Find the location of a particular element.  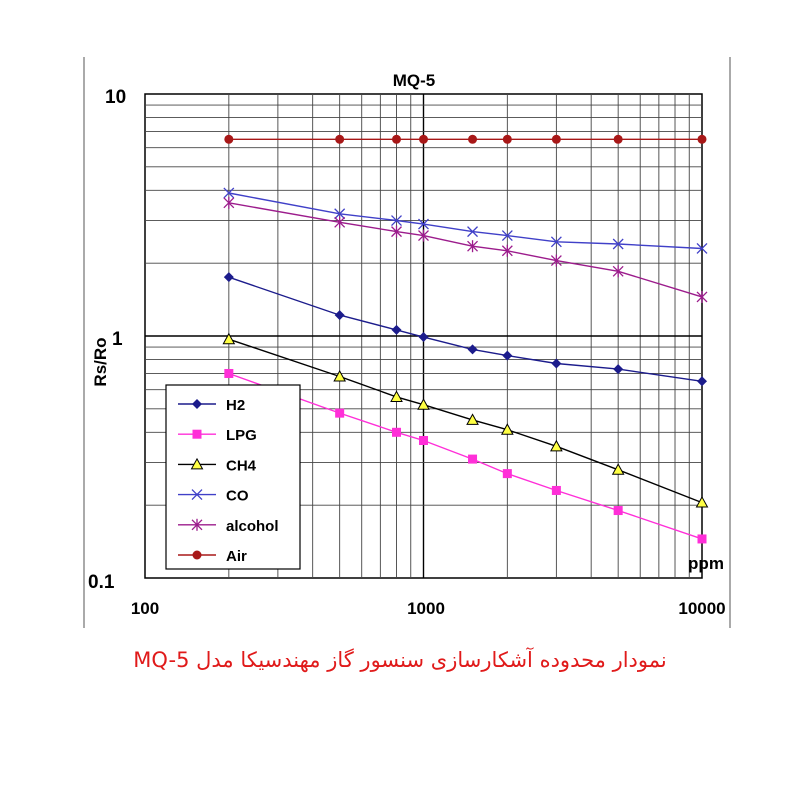

legend: H2 LPG CH4 CO alcohol Air is located at coordinates (233, 477).